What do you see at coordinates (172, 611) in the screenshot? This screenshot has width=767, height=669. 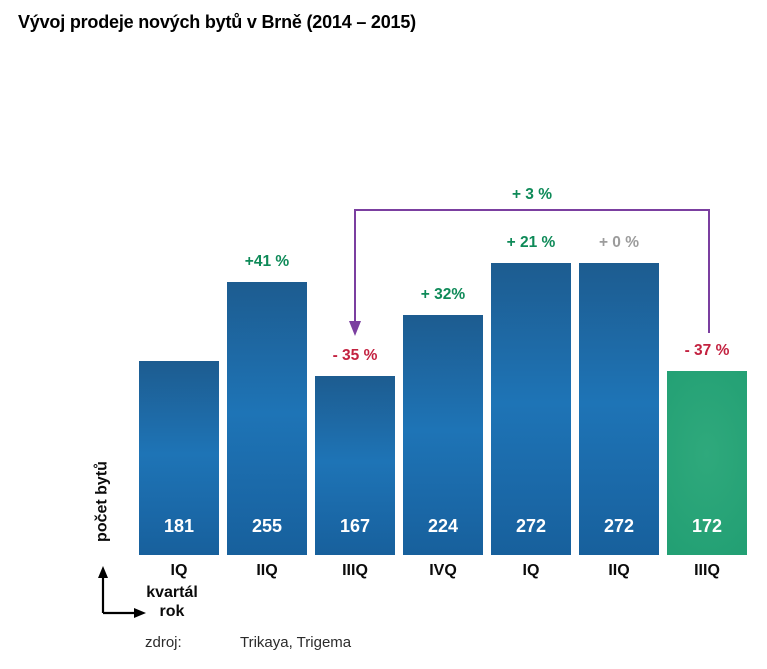 I see `x-axis-label-line2: rok` at bounding box center [172, 611].